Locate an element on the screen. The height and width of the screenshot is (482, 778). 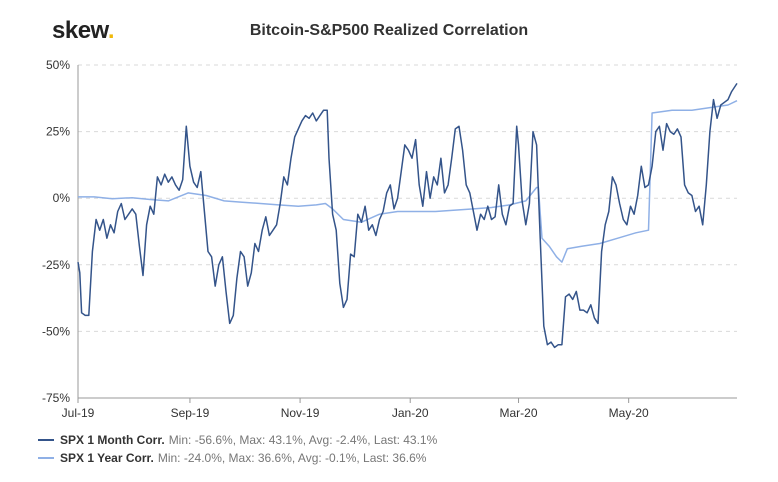
y-tick-label: -25% is located at coordinates (56, 265).